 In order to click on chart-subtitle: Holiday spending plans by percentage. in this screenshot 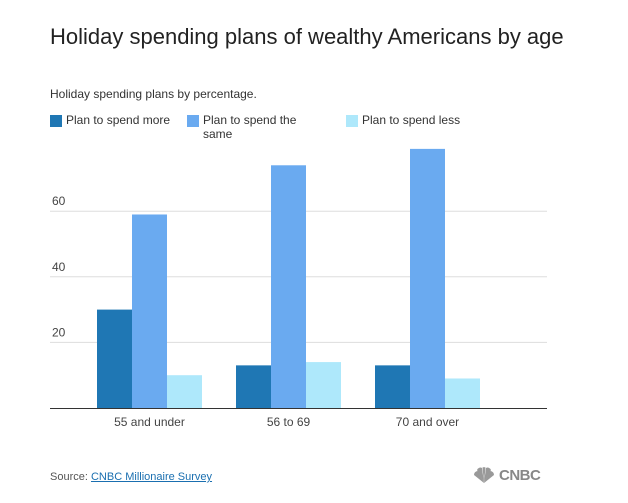, I will do `click(153, 94)`.